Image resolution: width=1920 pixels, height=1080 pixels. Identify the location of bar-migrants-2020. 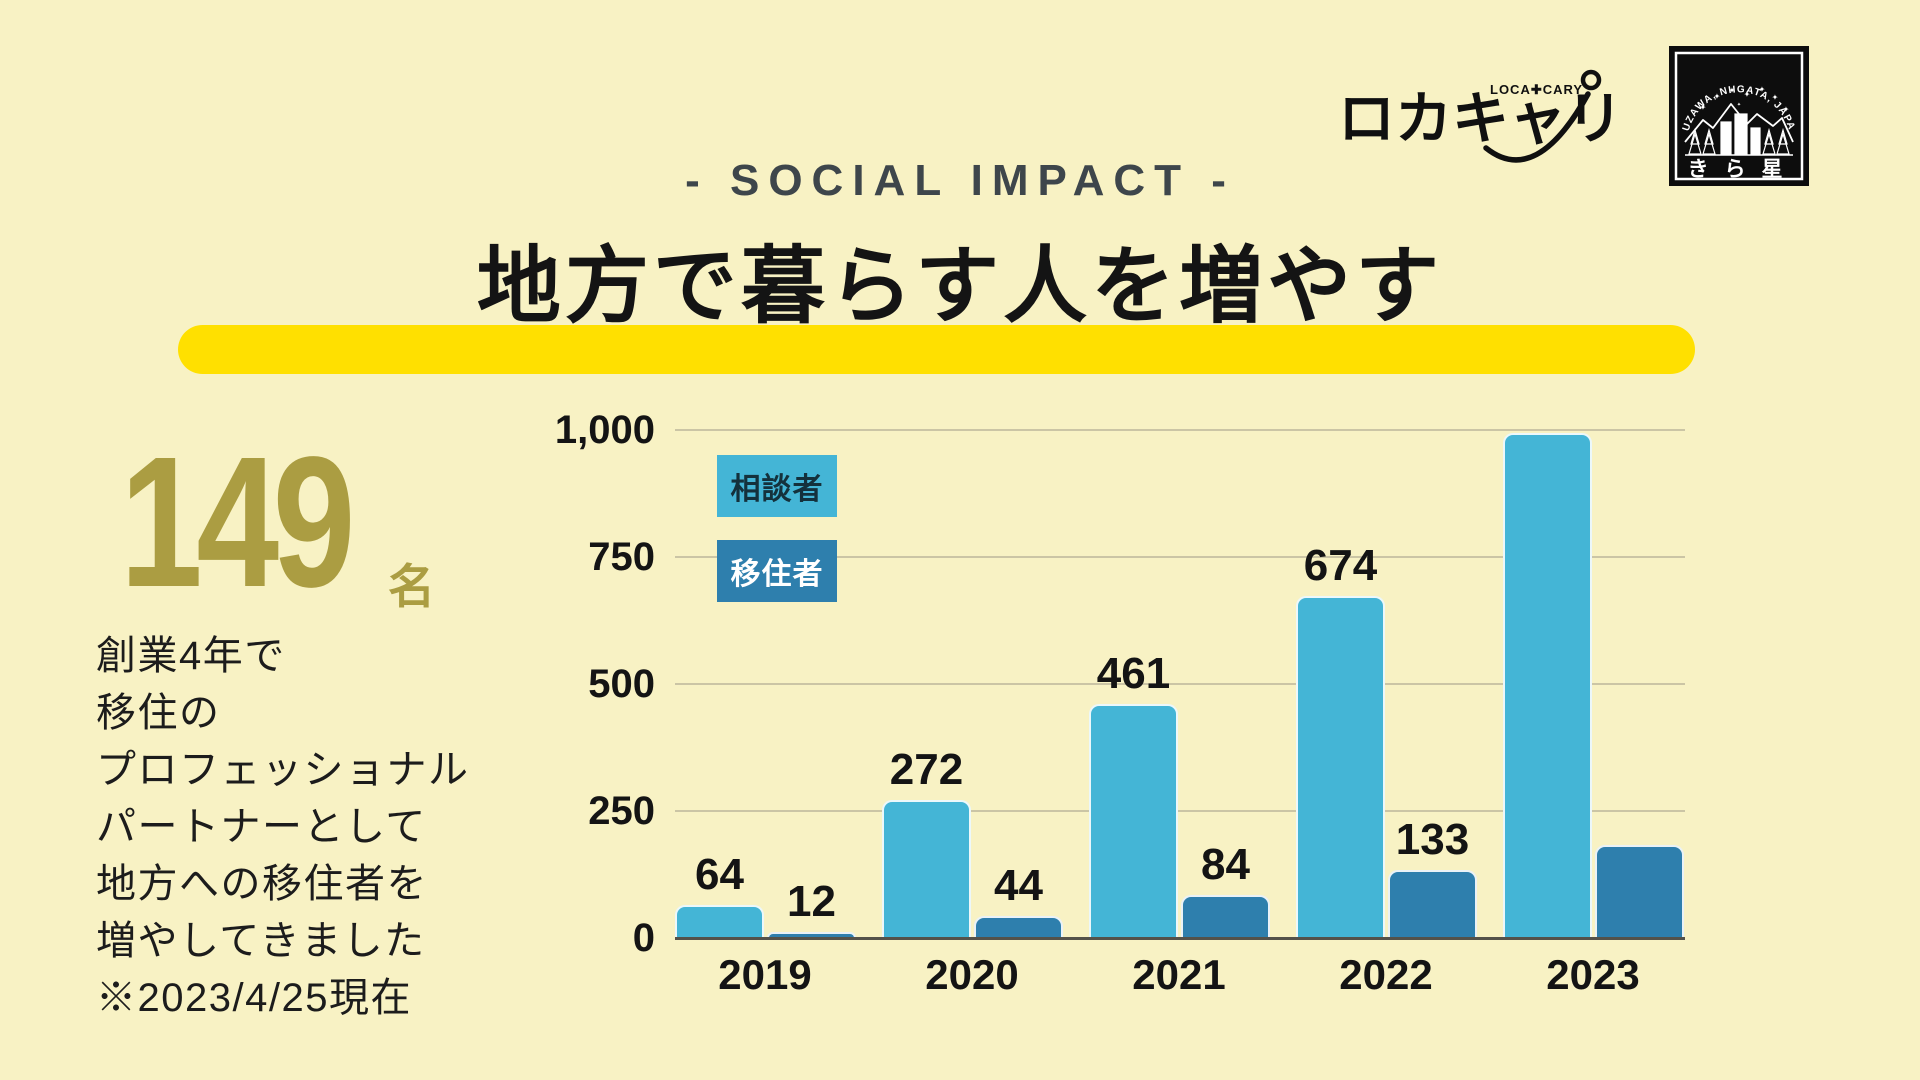
(1018, 926).